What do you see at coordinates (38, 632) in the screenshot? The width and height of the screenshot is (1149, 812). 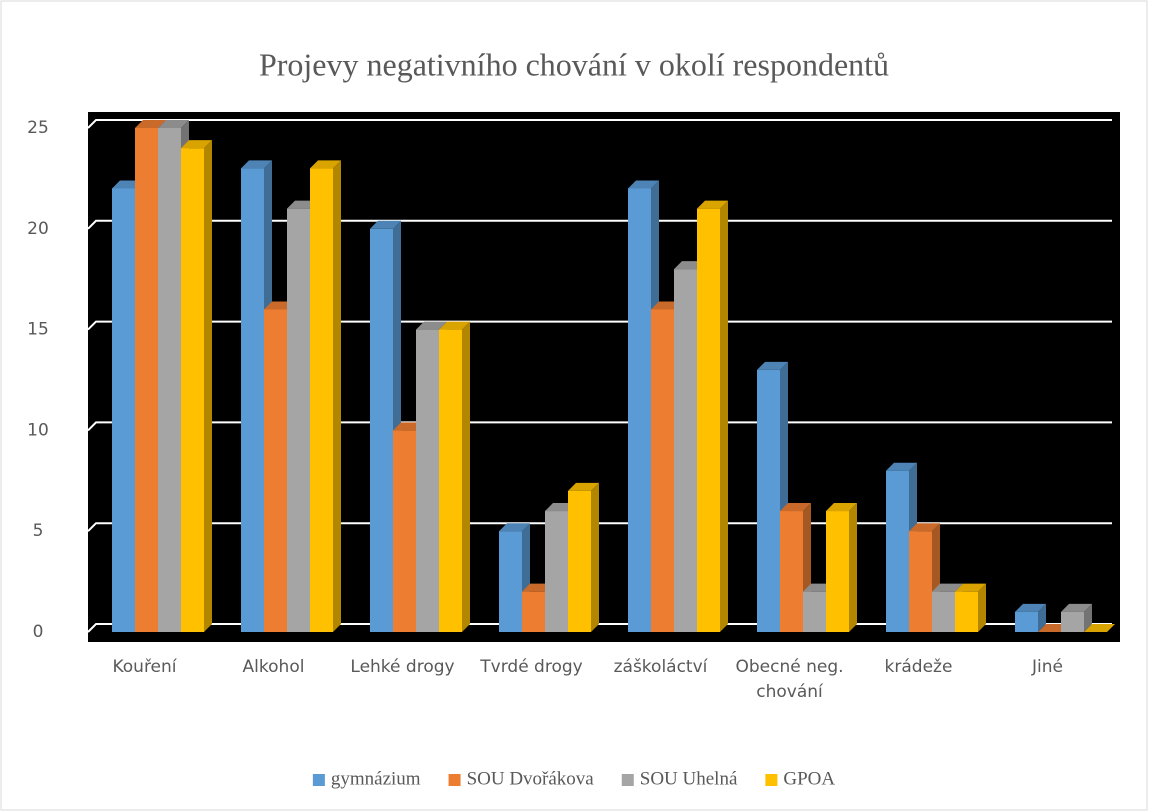 I see `y-tick-label: 0` at bounding box center [38, 632].